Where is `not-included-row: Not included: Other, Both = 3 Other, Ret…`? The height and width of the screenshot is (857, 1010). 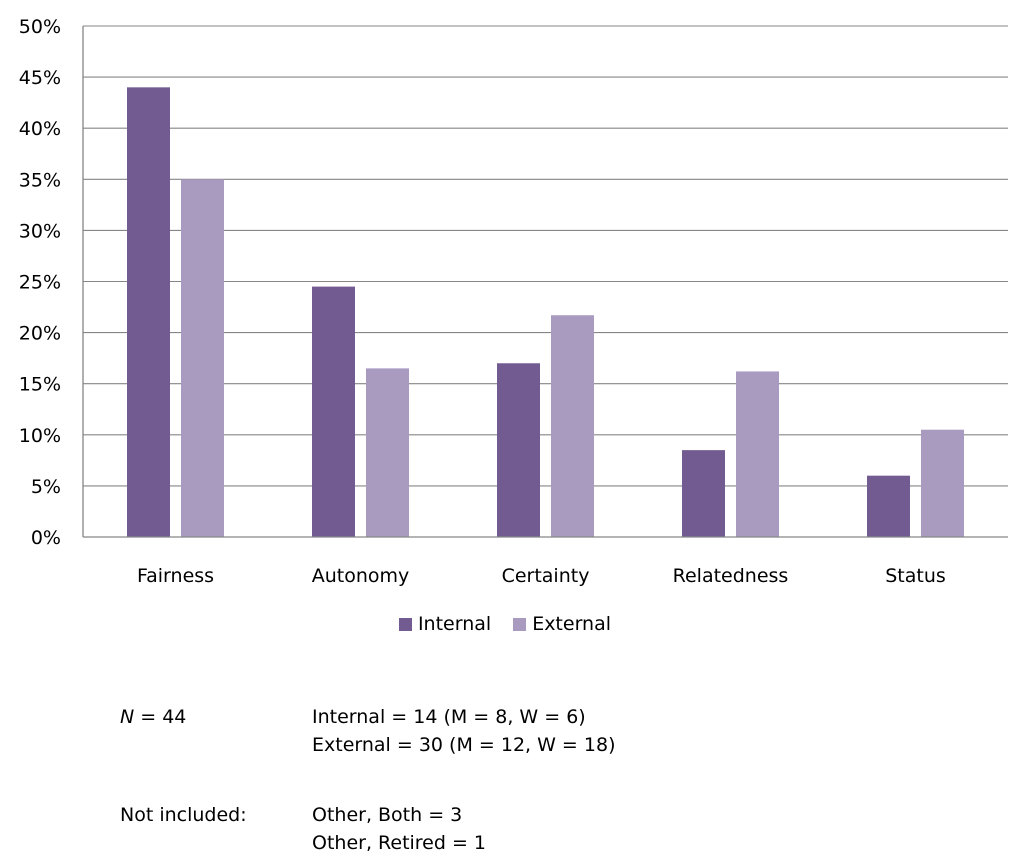
not-included-row: Not included: Other, Both = 3 Other, Ret… is located at coordinates (367, 829).